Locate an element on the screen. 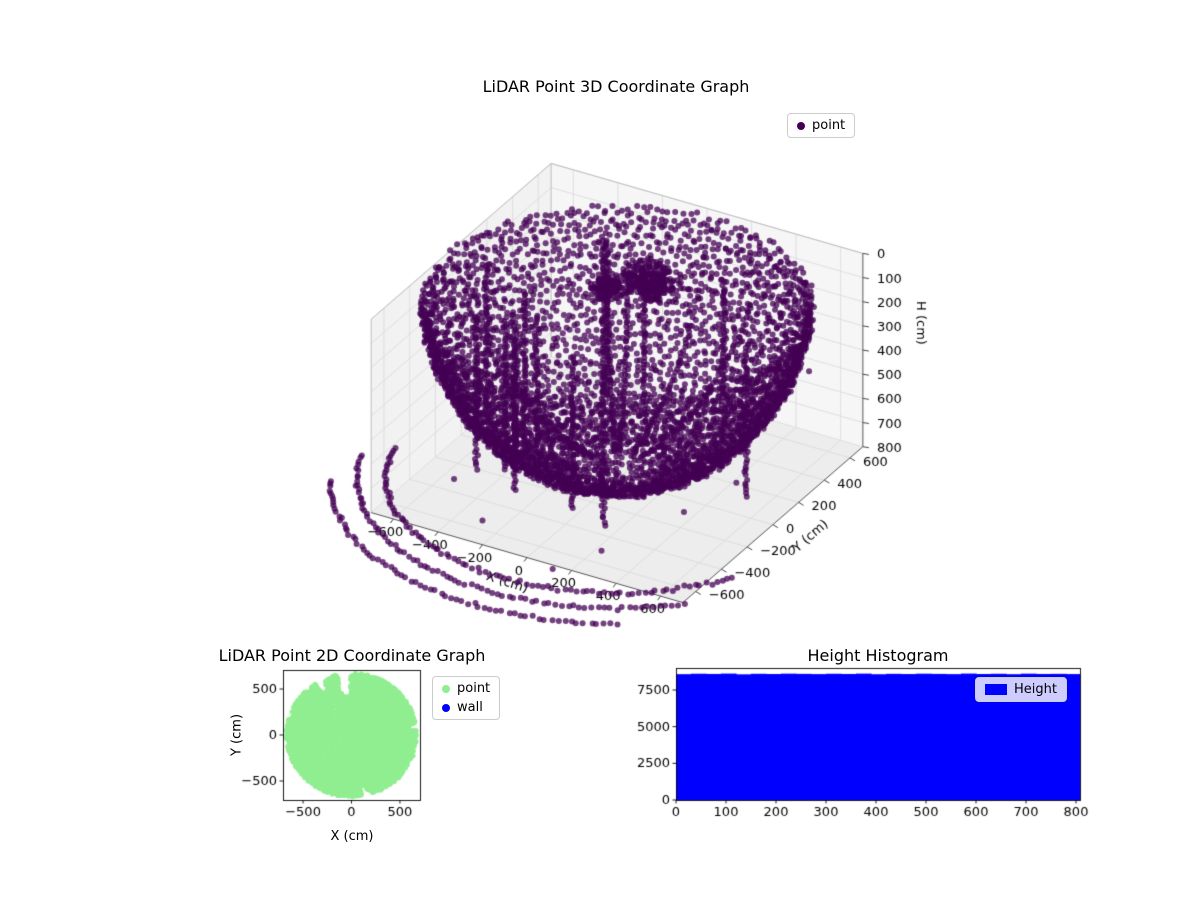  chart3d-title: LiDAR Point 3D Coordinate Graph is located at coordinates (616, 86).